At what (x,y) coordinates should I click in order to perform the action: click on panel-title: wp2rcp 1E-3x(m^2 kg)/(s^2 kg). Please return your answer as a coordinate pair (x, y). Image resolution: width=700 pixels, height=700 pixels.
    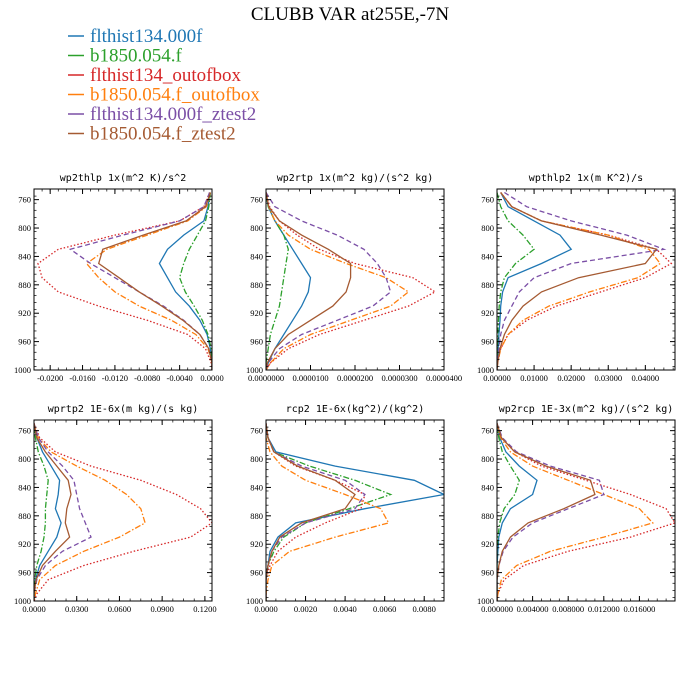
    Looking at the image, I should click on (586, 409).